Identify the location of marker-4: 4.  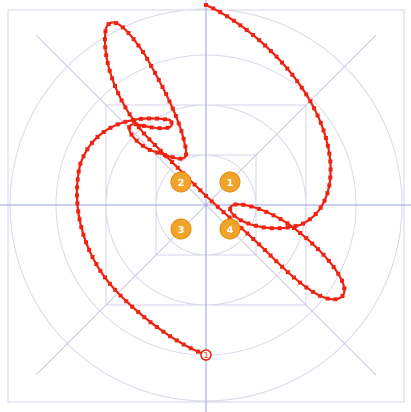
(230, 229).